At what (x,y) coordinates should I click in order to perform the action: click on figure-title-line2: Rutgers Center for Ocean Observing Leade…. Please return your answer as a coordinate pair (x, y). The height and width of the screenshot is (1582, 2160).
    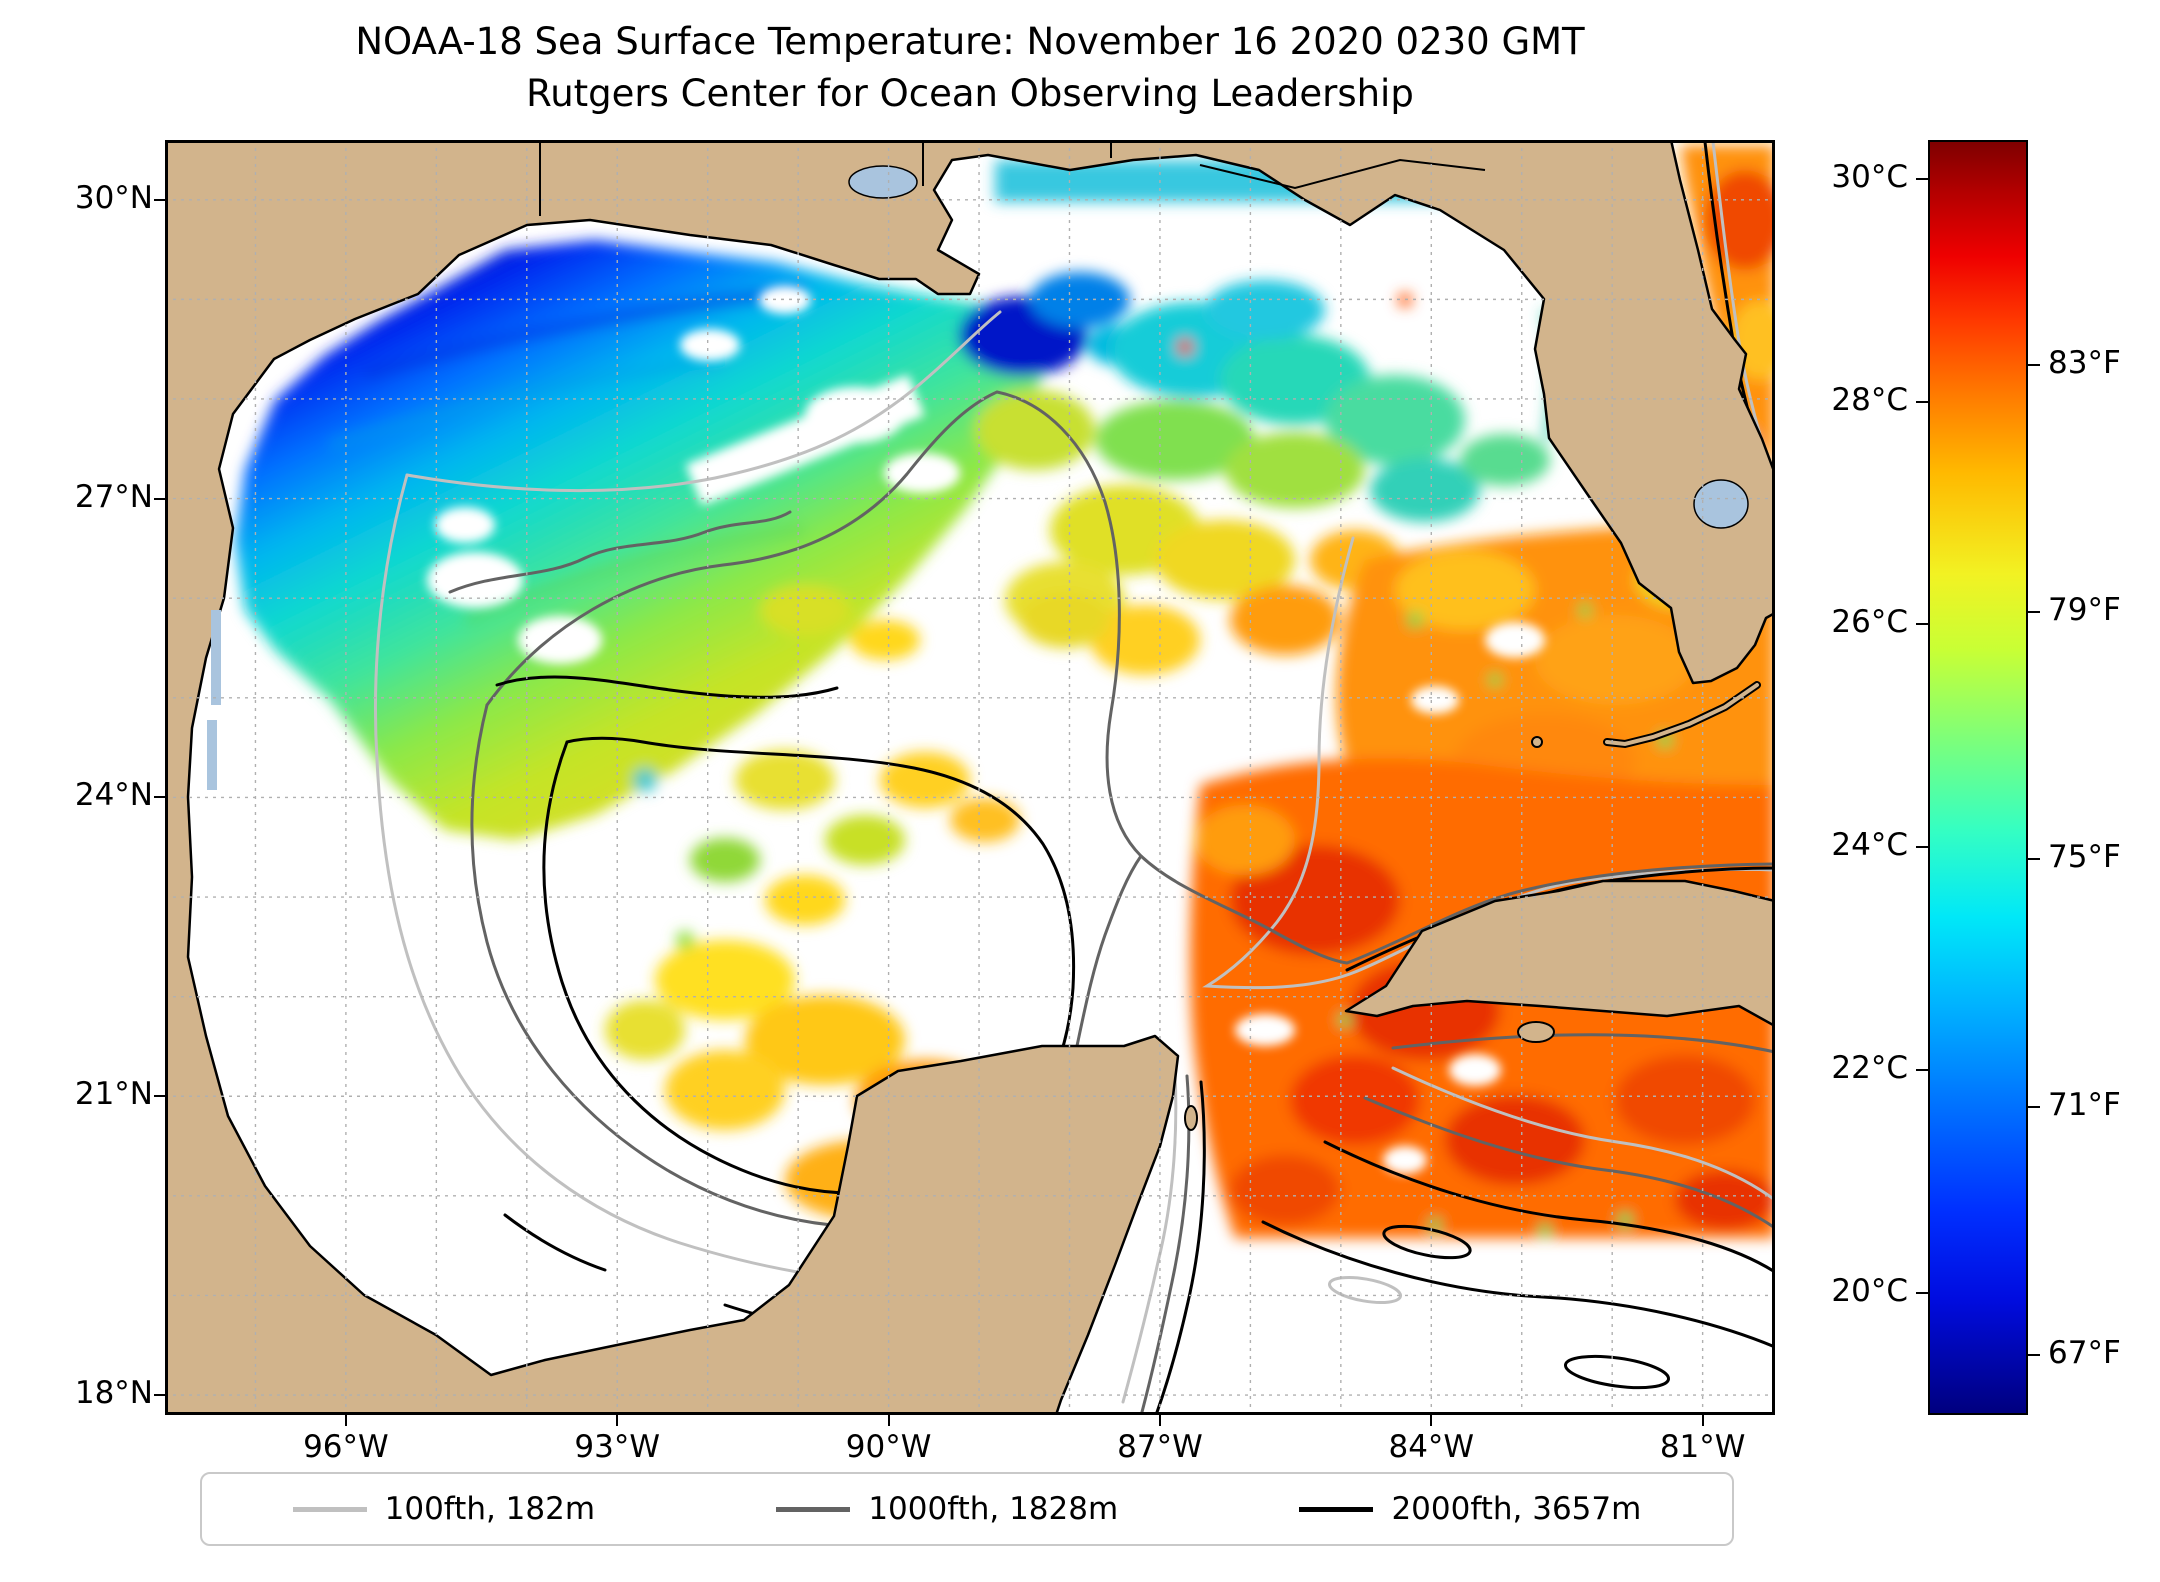
    Looking at the image, I should click on (970, 93).